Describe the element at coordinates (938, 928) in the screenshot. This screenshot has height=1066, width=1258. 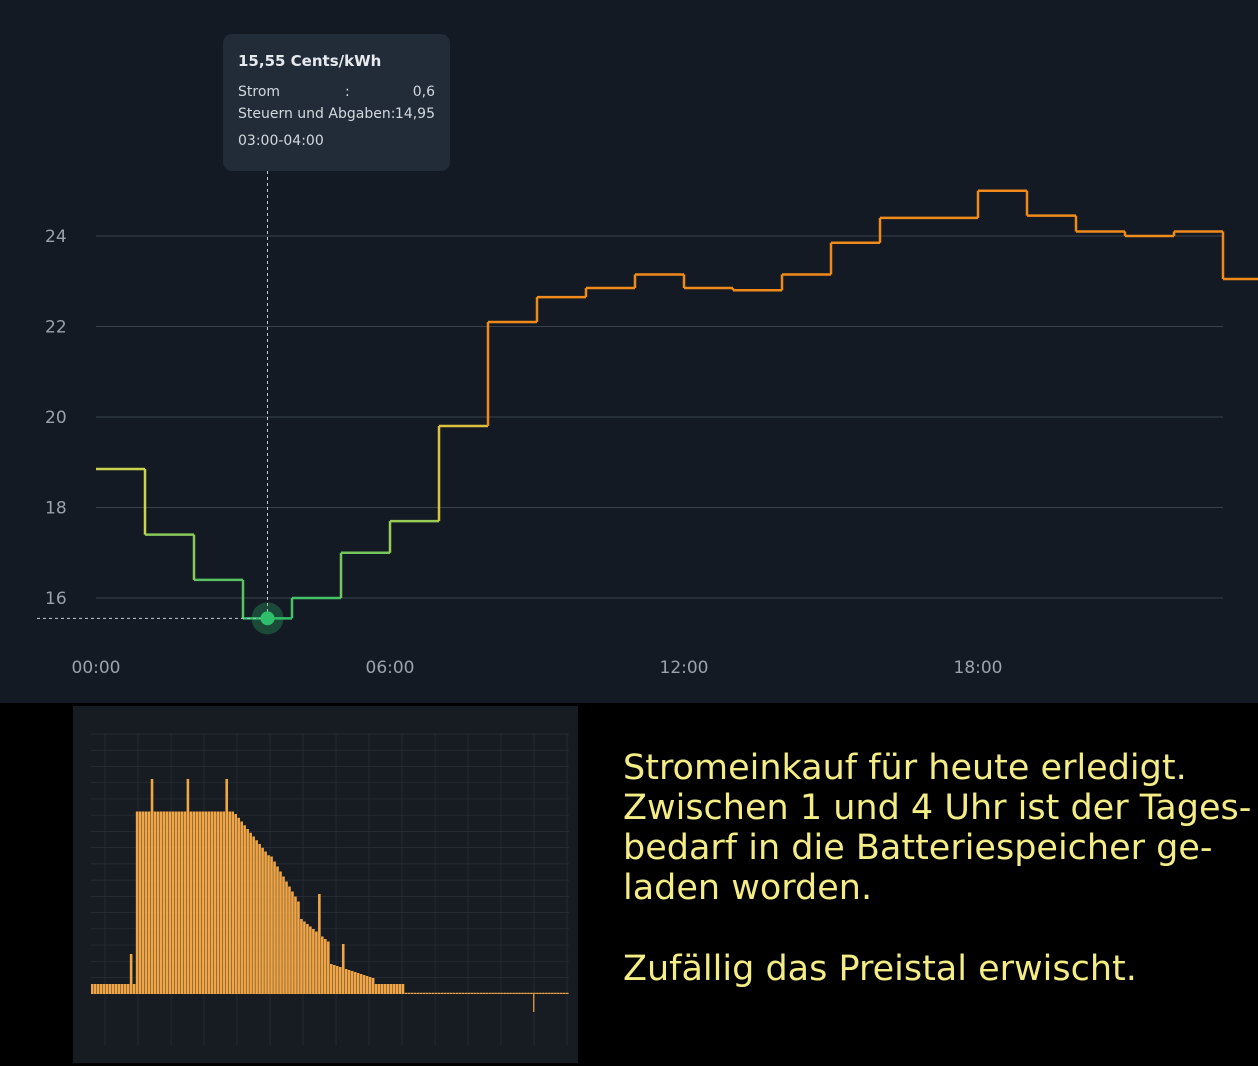
I see `caption-gap` at that location.